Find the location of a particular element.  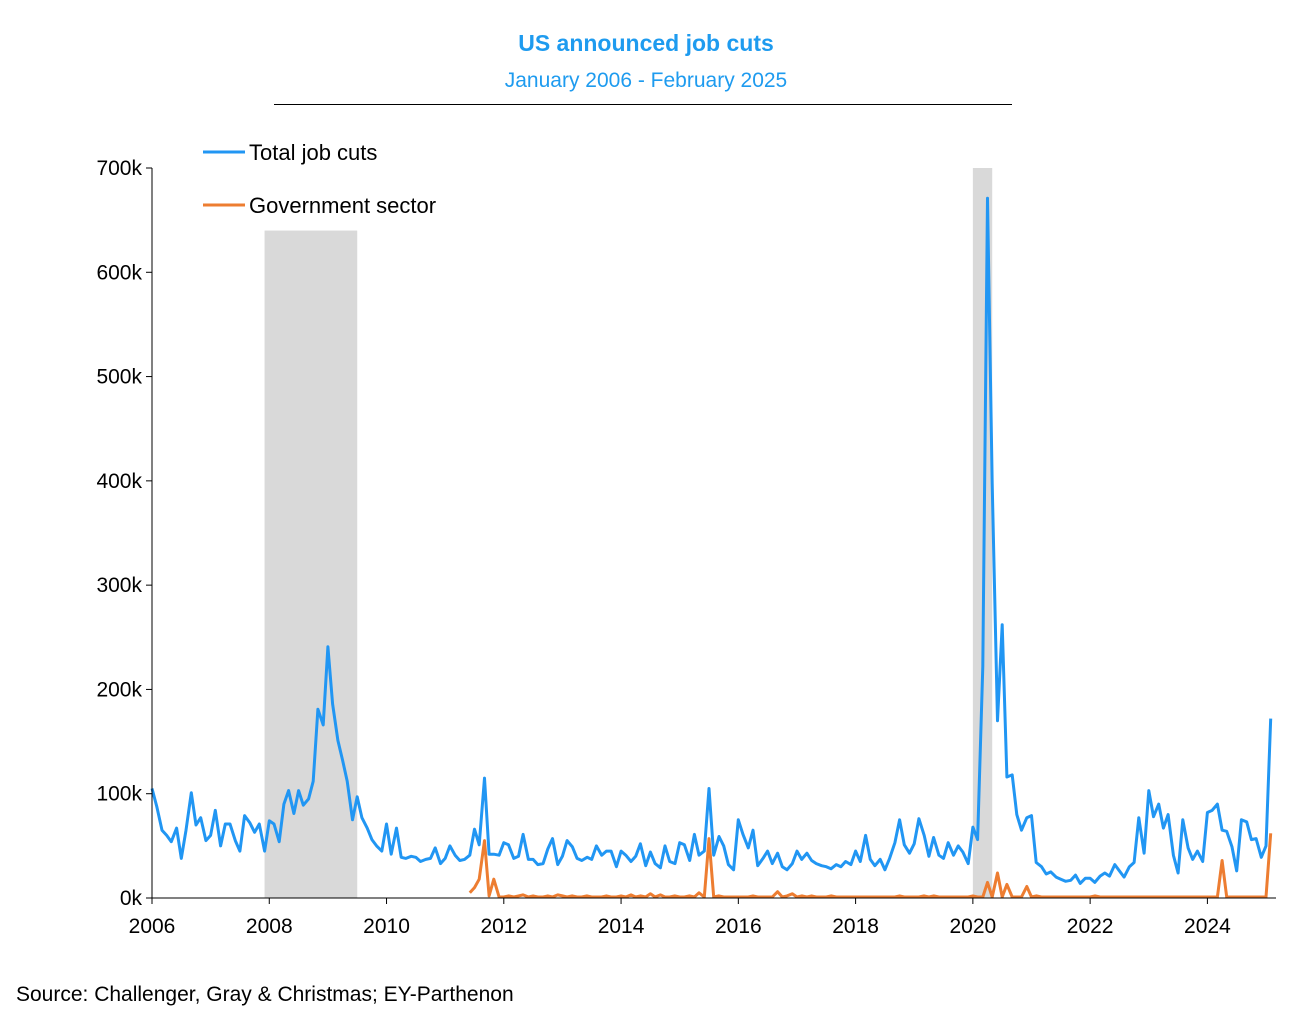

x-tick-label: 2010 is located at coordinates (386, 926).